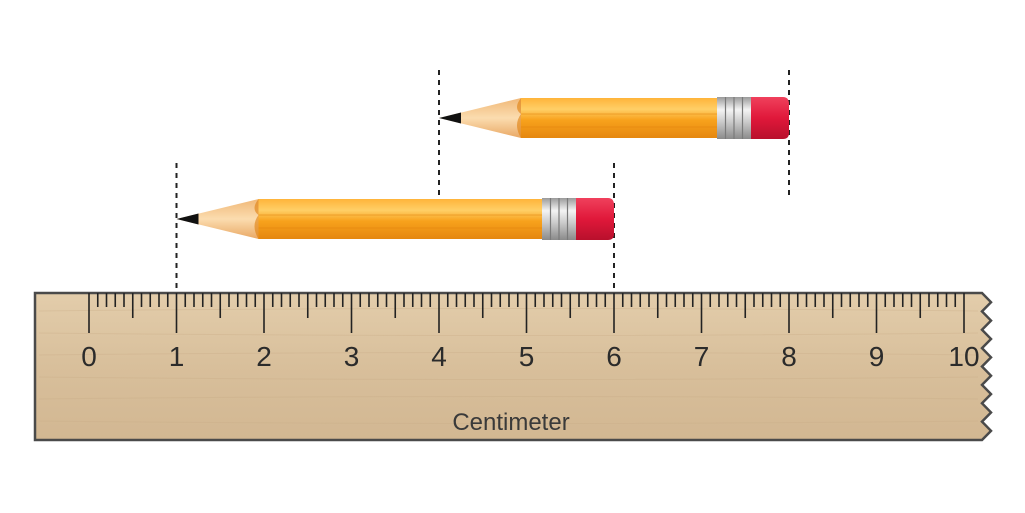 This screenshot has width=1025, height=513. What do you see at coordinates (877, 356) in the screenshot?
I see `ruler-tick-label: 9` at bounding box center [877, 356].